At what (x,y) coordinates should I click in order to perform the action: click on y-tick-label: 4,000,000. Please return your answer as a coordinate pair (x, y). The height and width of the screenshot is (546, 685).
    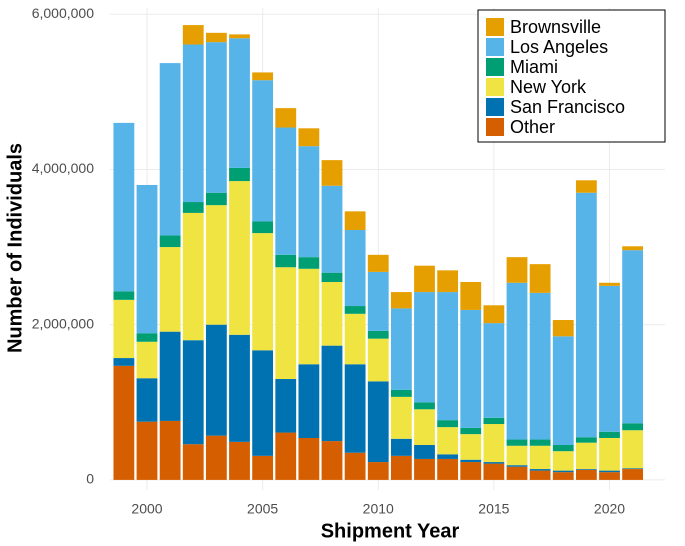
    Looking at the image, I should click on (63, 168).